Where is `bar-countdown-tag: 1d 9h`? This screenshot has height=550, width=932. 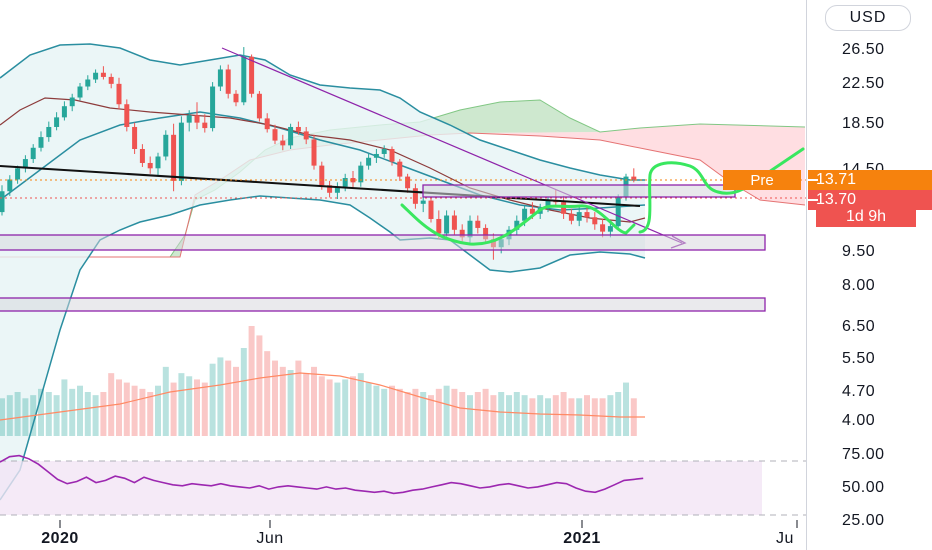
bar-countdown-tag: 1d 9h is located at coordinates (866, 217).